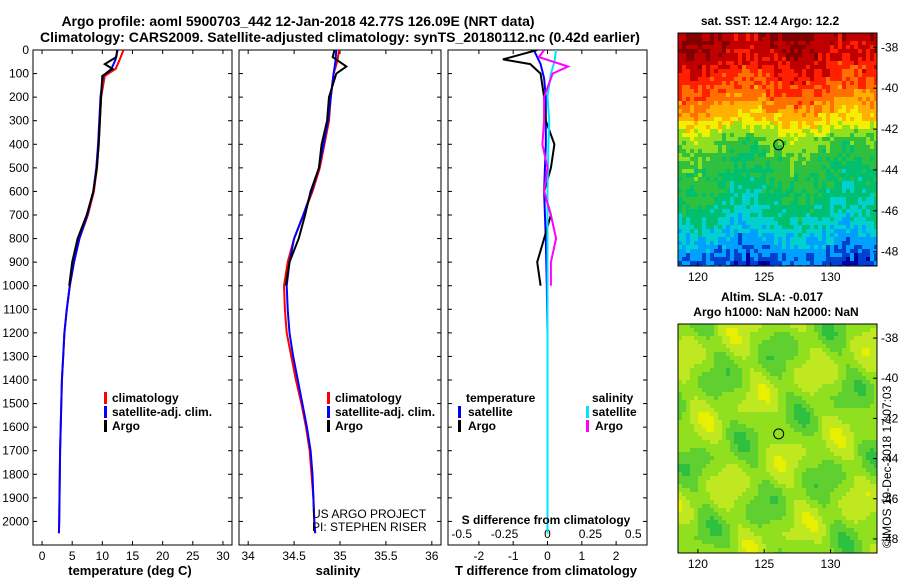 This screenshot has width=900, height=585. I want to click on legend-argo-label: Argo, so click(126, 426).